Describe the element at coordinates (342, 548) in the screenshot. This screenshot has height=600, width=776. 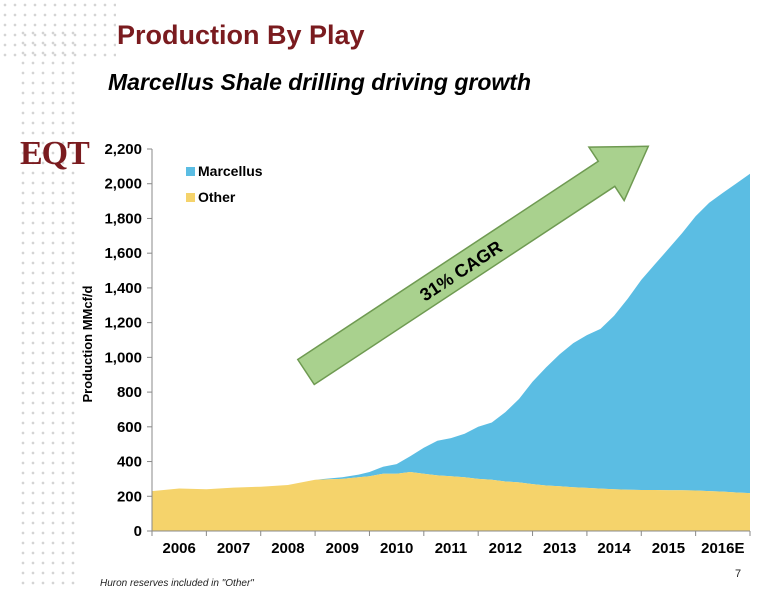
I see `x-tick-label: 2009` at that location.